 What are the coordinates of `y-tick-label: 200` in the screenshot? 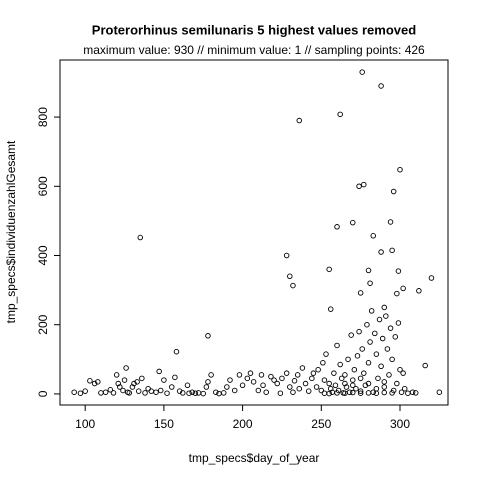 It's located at (43, 324).